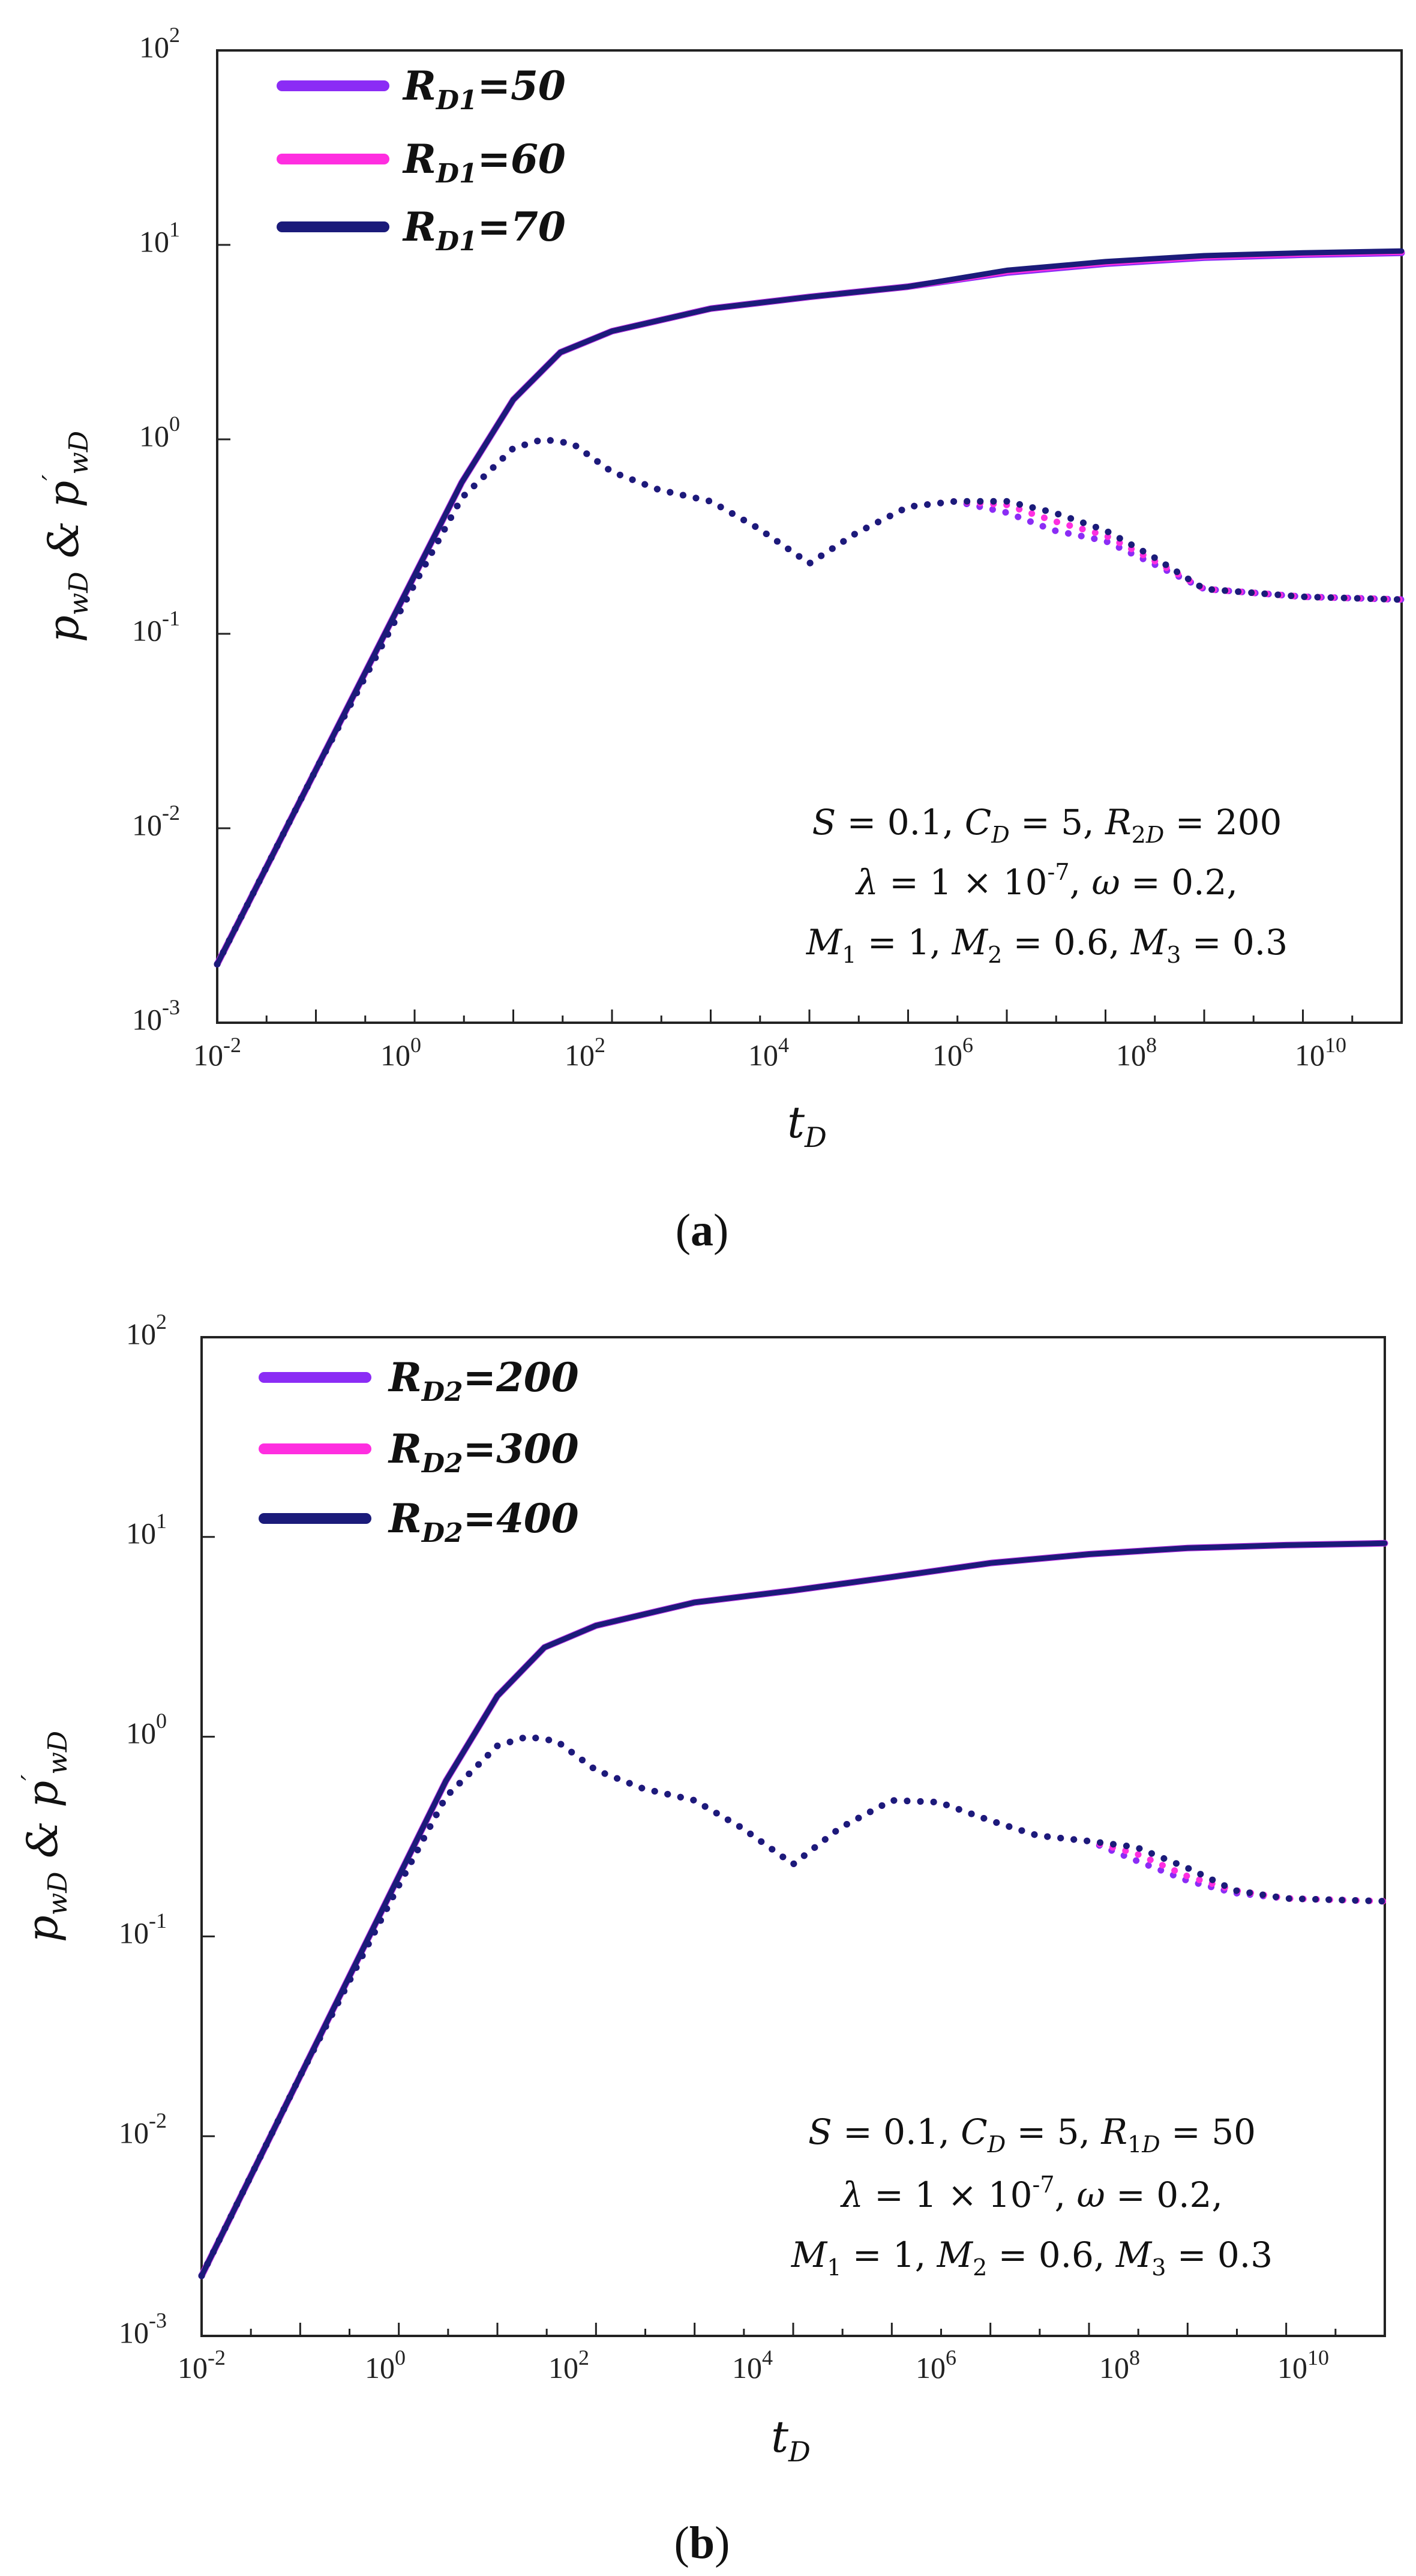 The width and height of the screenshot is (1416, 2576). Describe the element at coordinates (483, 1452) in the screenshot. I see `legend-label: RD2=300` at that location.